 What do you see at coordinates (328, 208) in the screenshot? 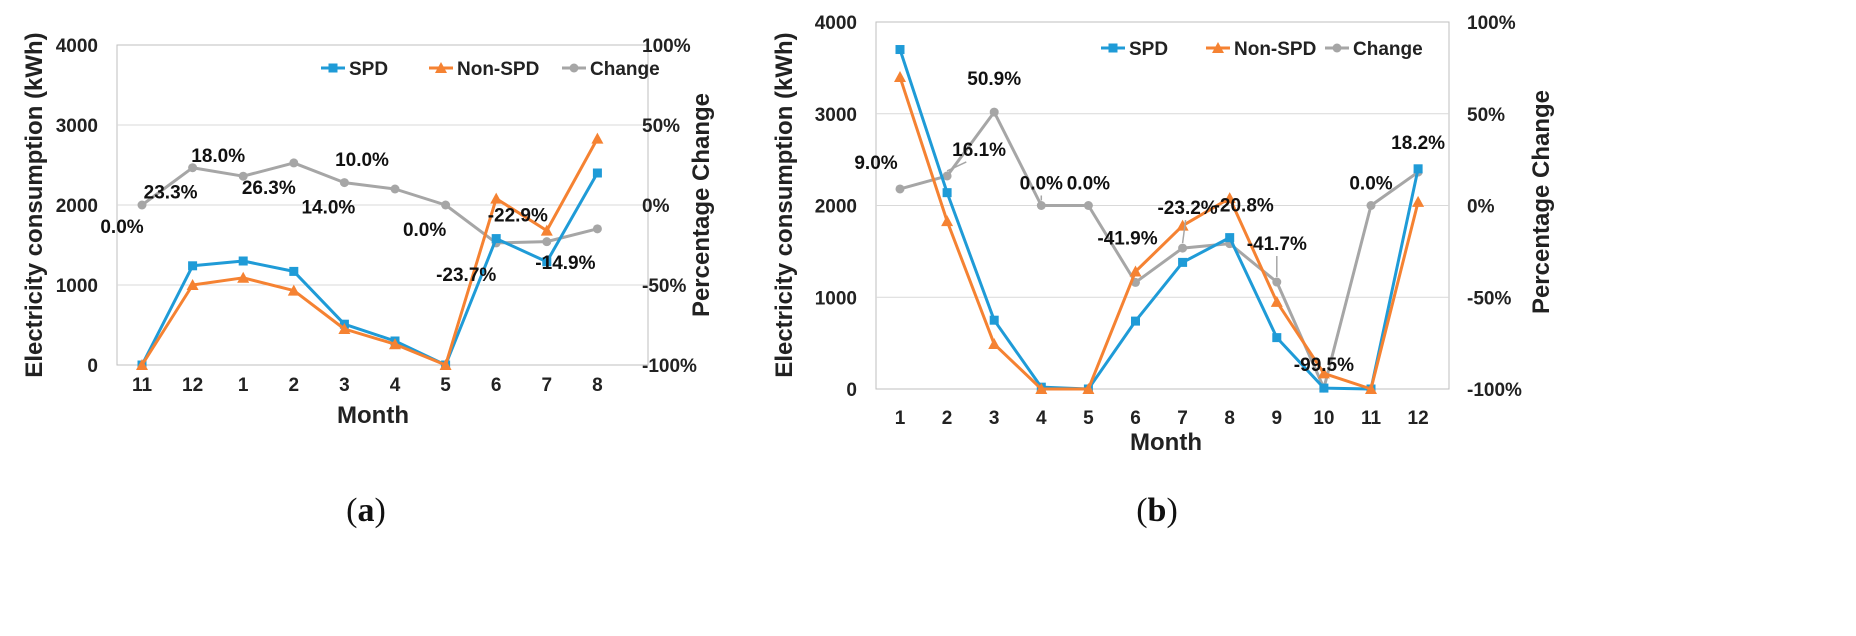
I see `data-label: 14.0%` at bounding box center [328, 208].